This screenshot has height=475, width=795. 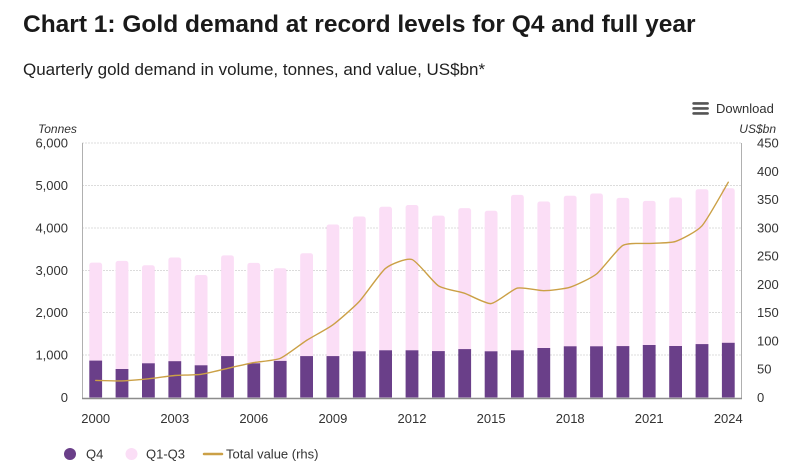 What do you see at coordinates (768, 312) in the screenshot?
I see `svg-text: 150` at bounding box center [768, 312].